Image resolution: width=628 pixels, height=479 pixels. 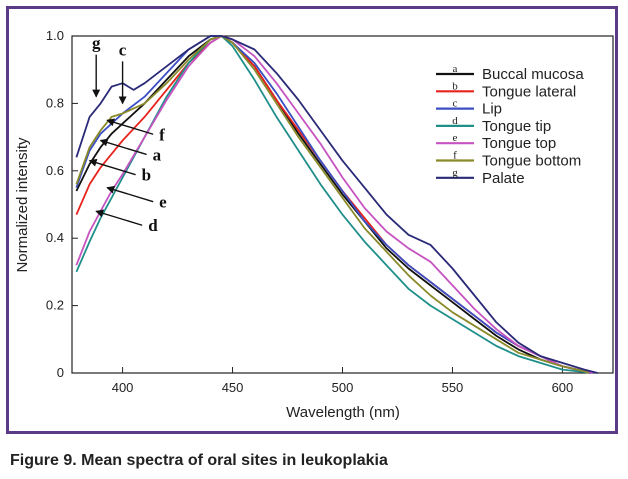 I want to click on x-tick-label: 500, so click(x=343, y=387).